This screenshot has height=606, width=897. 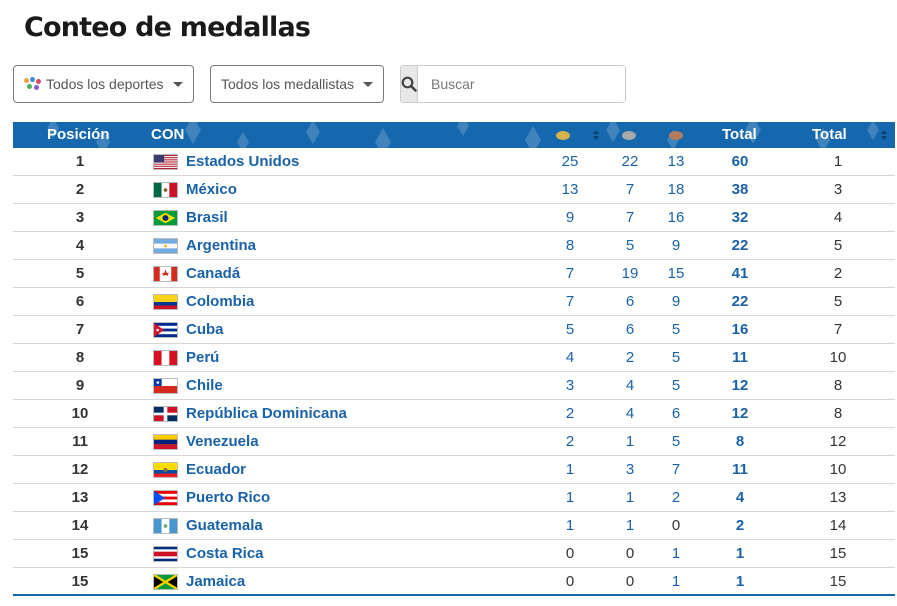 What do you see at coordinates (454, 470) in the screenshot?
I see `table-row: 12 Ecuador 1 3 7 11 10` at bounding box center [454, 470].